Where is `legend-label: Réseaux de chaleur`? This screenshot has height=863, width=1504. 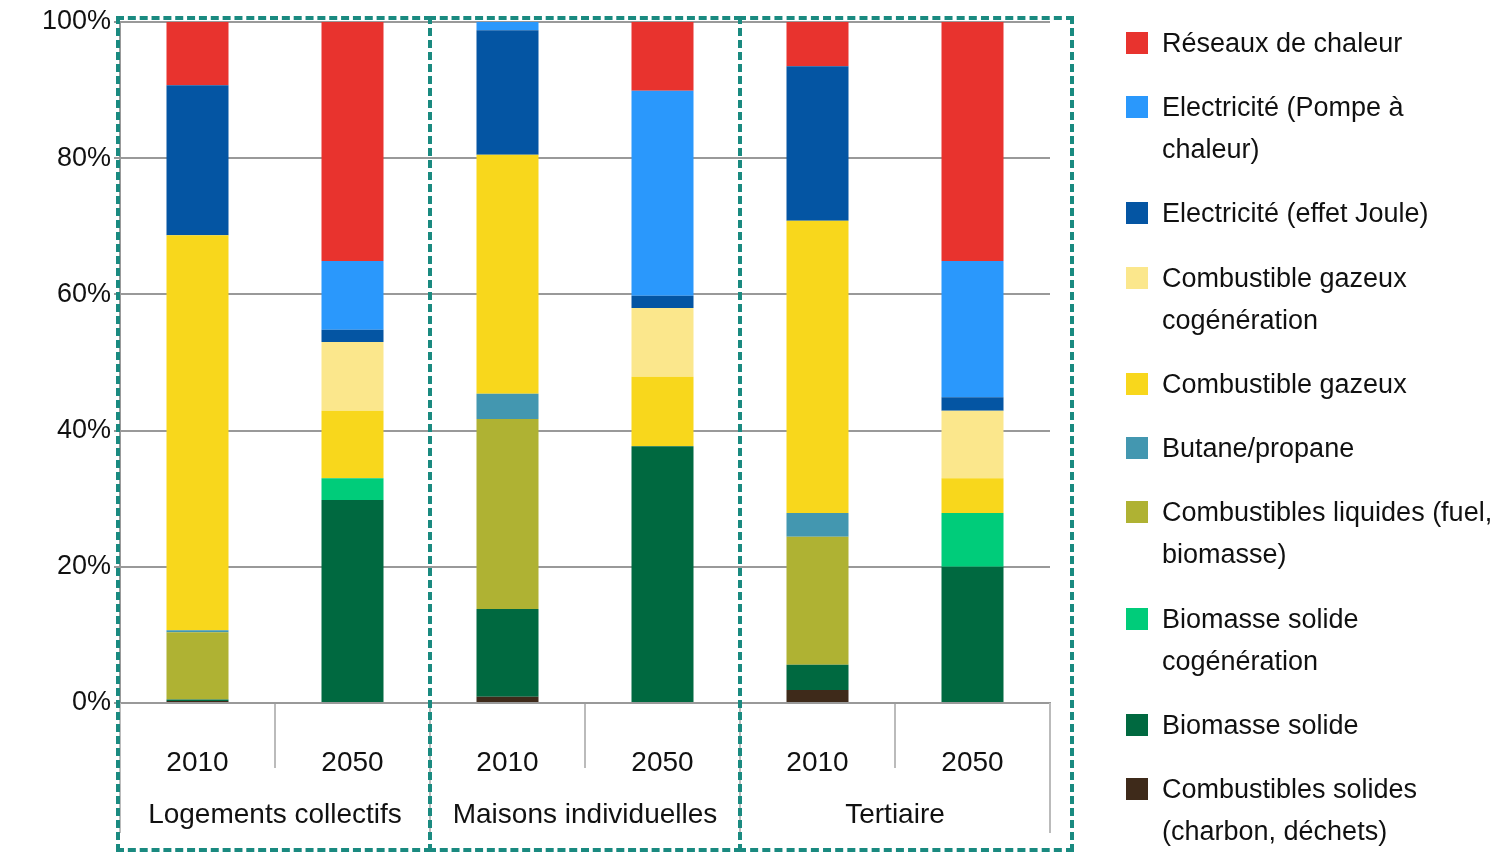 legend-label: Réseaux de chaleur is located at coordinates (1282, 43).